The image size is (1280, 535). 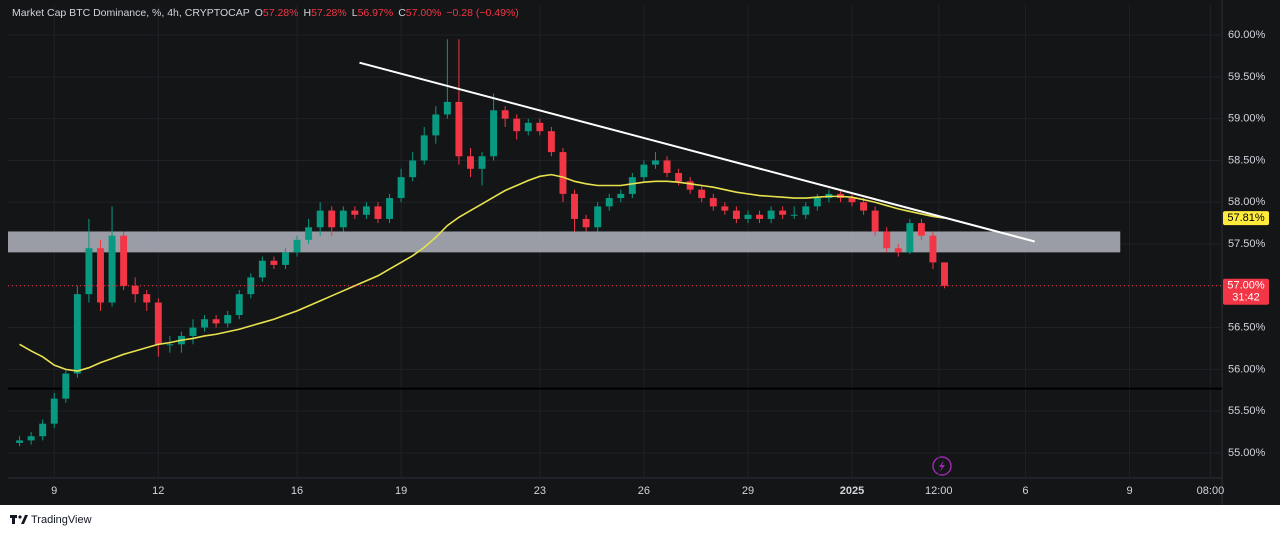 I want to click on y-tick-label: 56.00%, so click(x=1247, y=369).